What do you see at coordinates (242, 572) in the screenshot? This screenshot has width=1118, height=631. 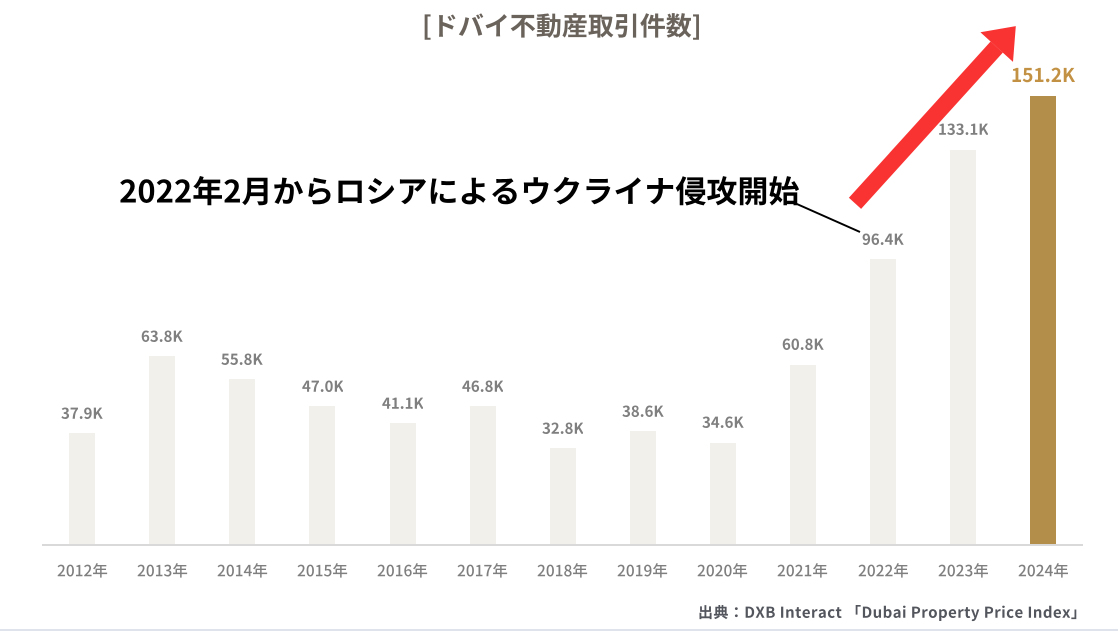 I see `x-axis-label-2014: 2014年` at bounding box center [242, 572].